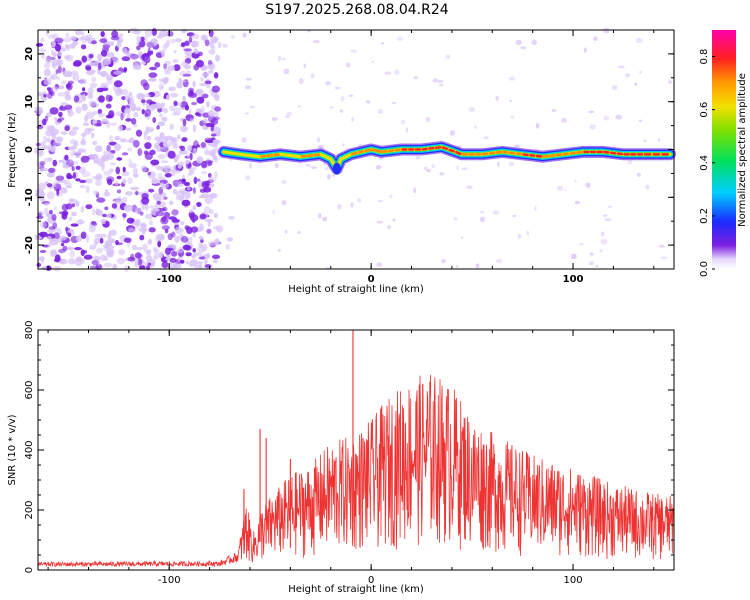  Describe the element at coordinates (573, 580) in the screenshot. I see `x-tick-label: 100` at that location.